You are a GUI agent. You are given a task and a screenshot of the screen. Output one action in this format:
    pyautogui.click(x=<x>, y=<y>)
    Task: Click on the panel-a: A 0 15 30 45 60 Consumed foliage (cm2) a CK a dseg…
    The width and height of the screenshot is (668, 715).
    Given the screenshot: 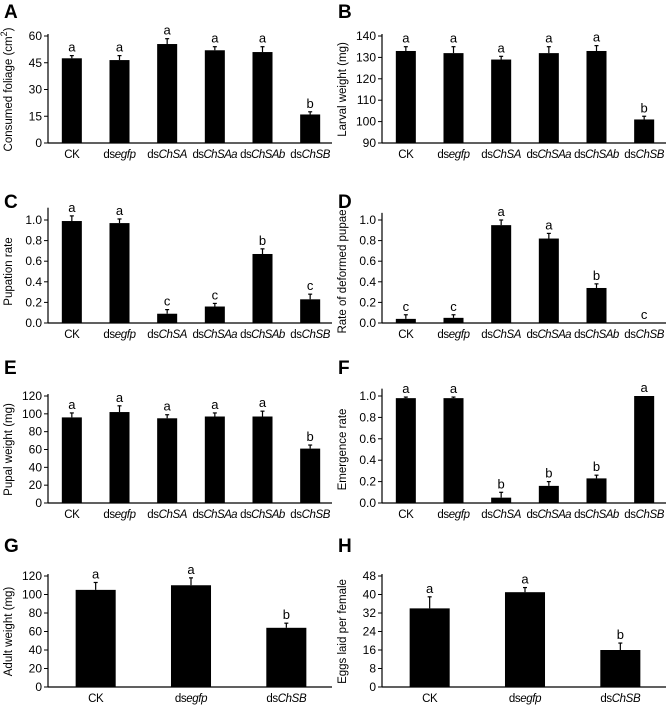 What is the action you would take?
    pyautogui.click(x=167, y=85)
    